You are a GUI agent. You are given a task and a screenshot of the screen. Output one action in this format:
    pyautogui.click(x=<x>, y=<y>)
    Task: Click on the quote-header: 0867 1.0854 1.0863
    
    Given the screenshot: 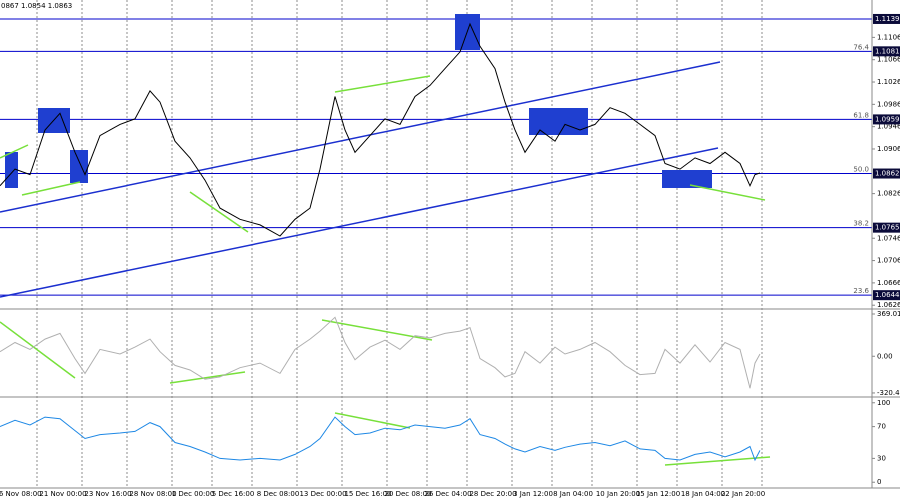 What is the action you would take?
    pyautogui.click(x=36, y=6)
    